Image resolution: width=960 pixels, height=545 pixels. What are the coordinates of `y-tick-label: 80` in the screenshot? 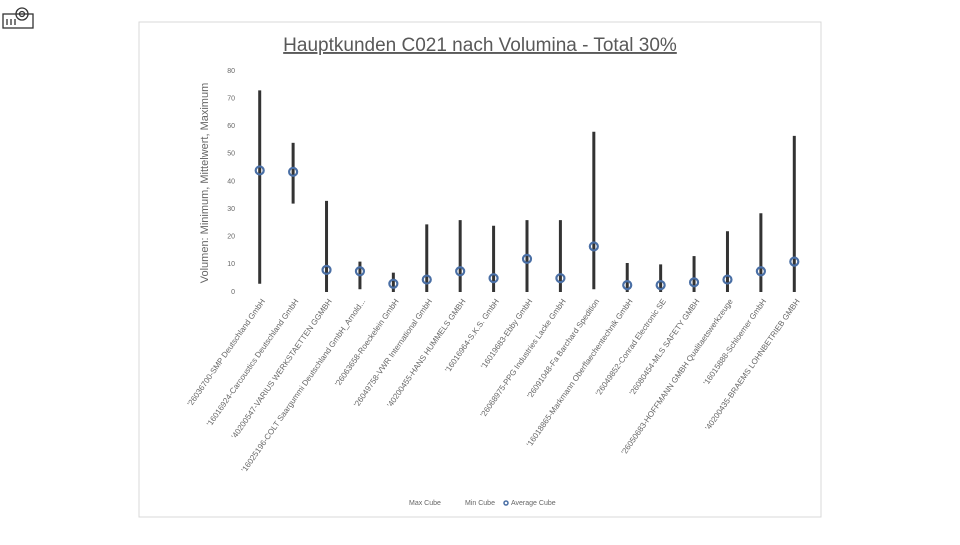 It's located at (231, 71).